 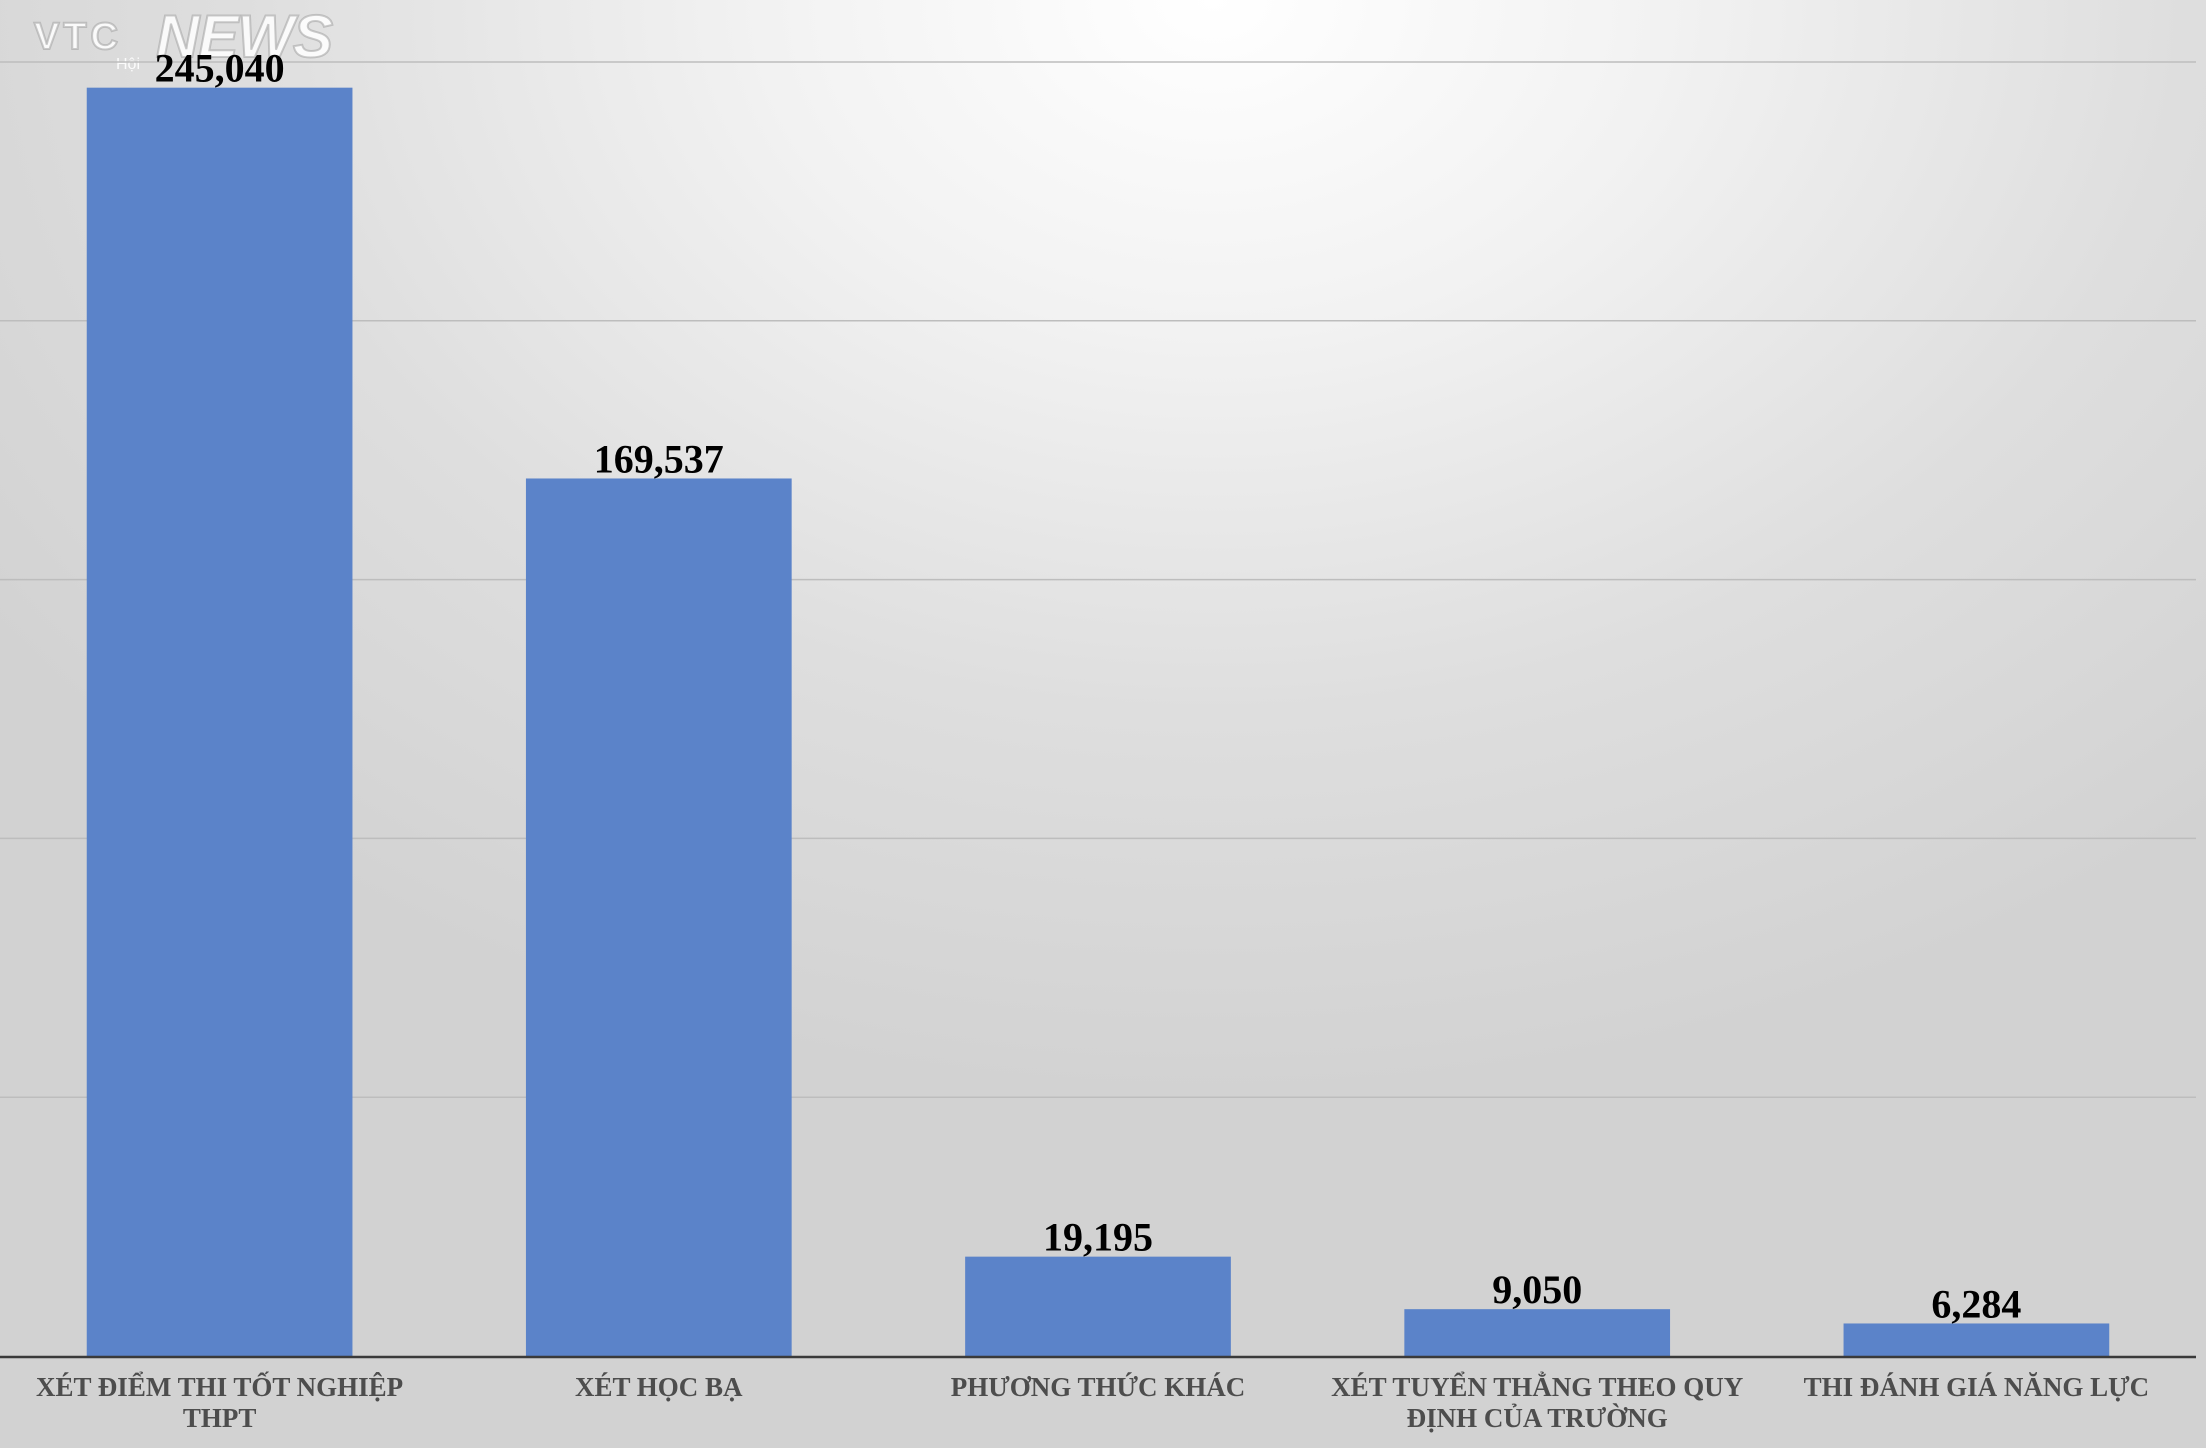 I want to click on category-label: ĐỊNH CỦA TRƯỜNG, so click(x=1537, y=1418).